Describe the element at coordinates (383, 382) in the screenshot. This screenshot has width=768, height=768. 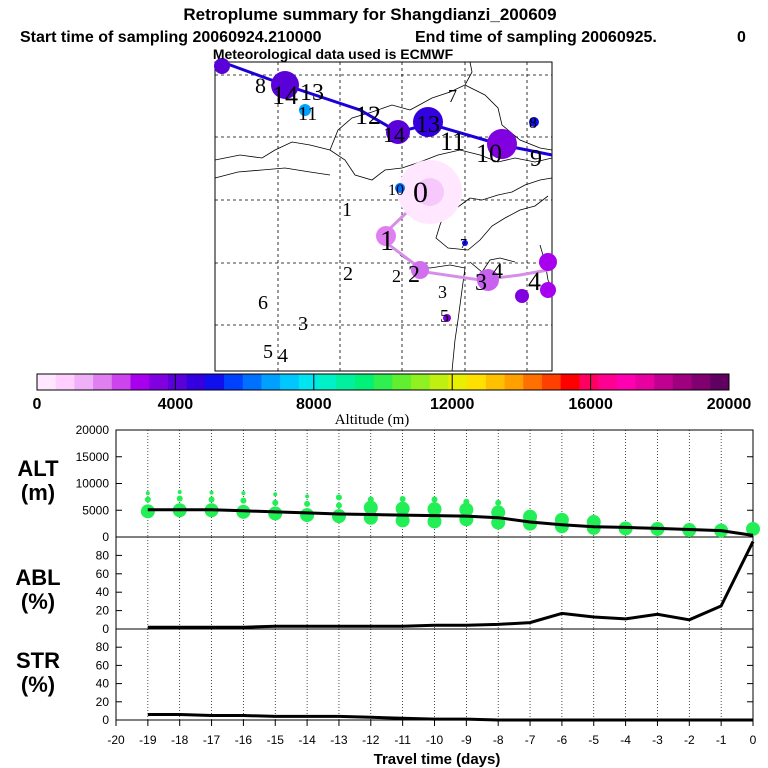
I see `colorbar-cells` at that location.